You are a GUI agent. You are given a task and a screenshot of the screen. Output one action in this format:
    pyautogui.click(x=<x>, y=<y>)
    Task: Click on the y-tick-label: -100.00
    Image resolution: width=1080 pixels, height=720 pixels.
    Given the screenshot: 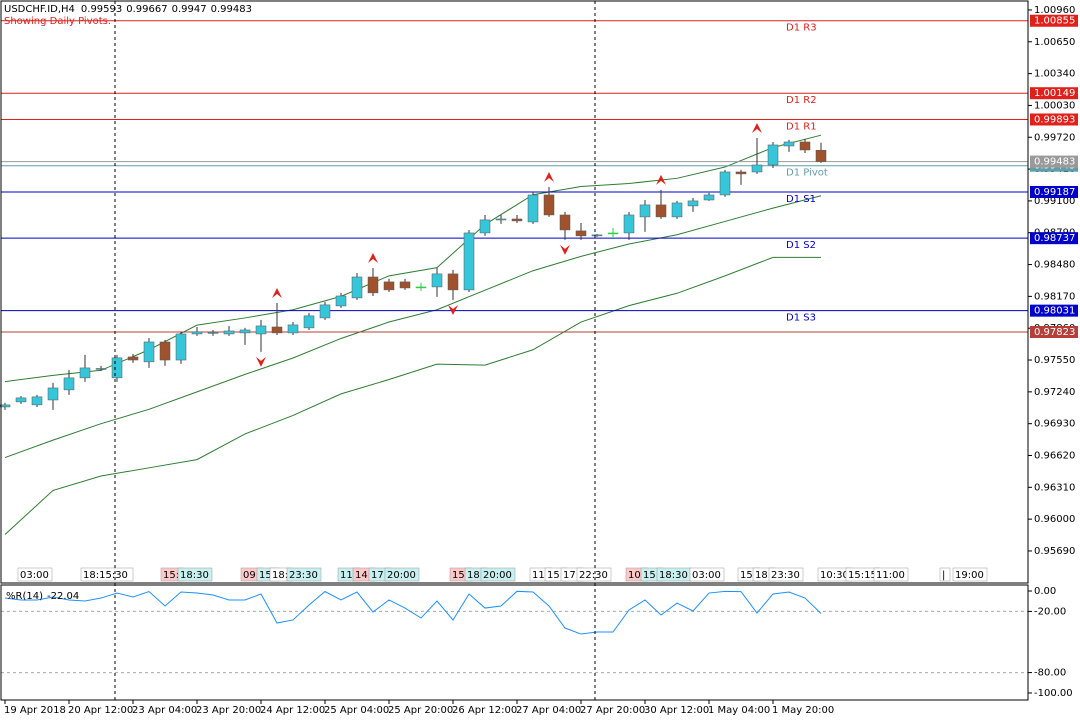 What is the action you would take?
    pyautogui.click(x=1053, y=693)
    